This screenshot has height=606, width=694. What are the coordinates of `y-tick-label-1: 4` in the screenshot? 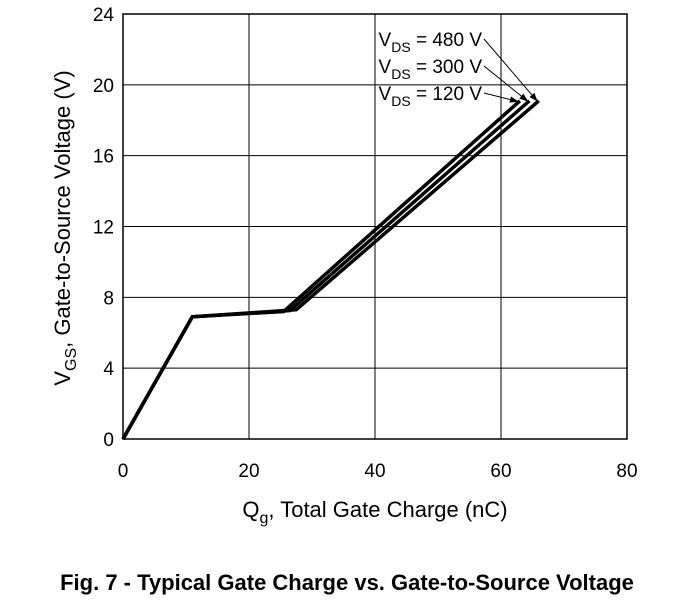 It's located at (108, 369).